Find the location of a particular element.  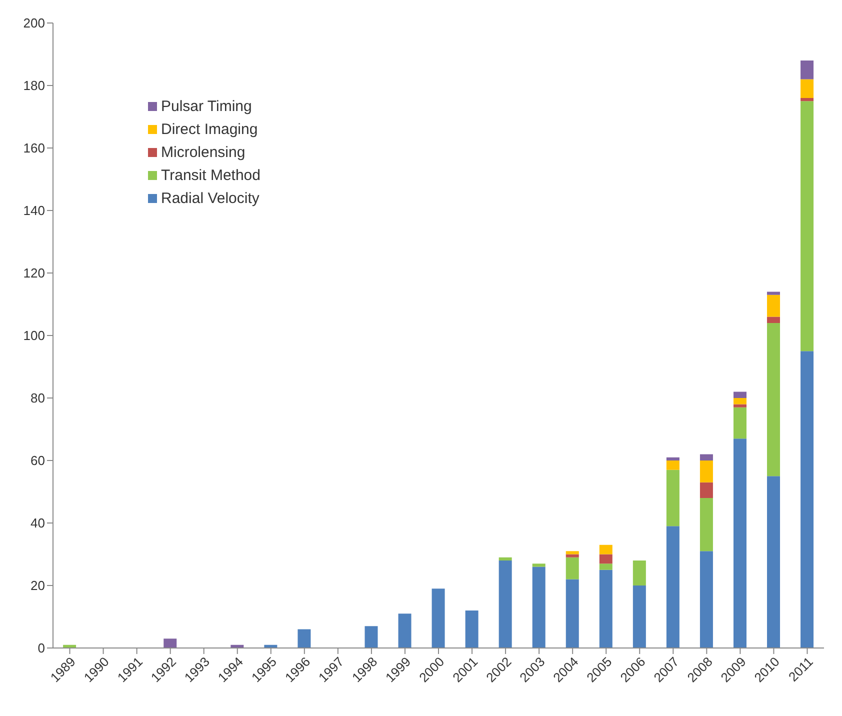

y-tick-label: 160 is located at coordinates (34, 148).